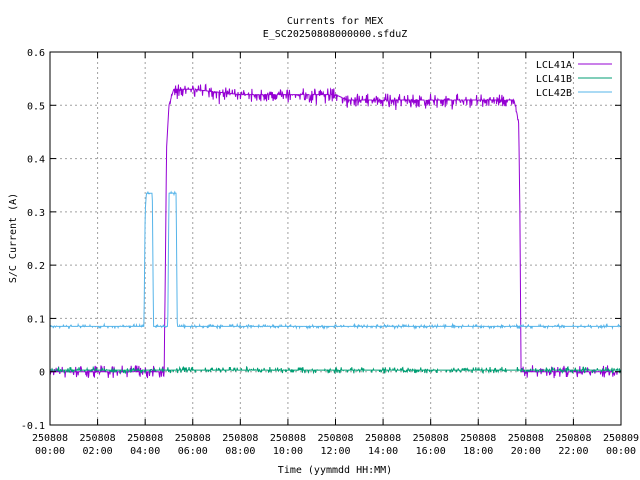  Describe the element at coordinates (193, 451) in the screenshot. I see `x-tick-label-time: 06:00` at that location.